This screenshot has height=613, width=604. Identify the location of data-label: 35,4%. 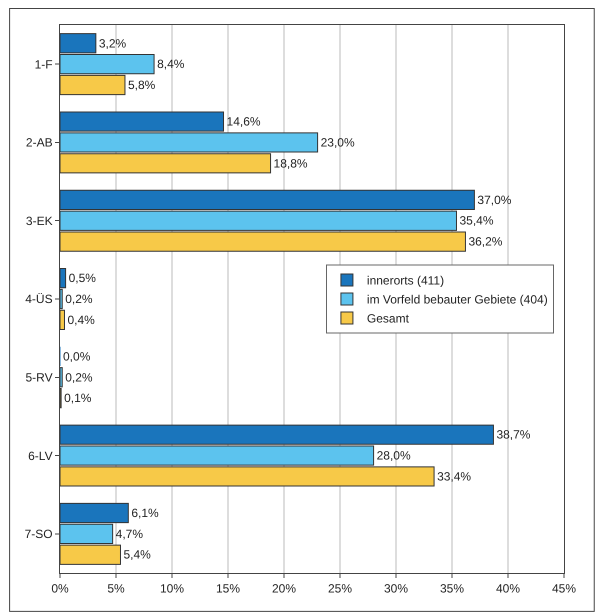
(476, 221).